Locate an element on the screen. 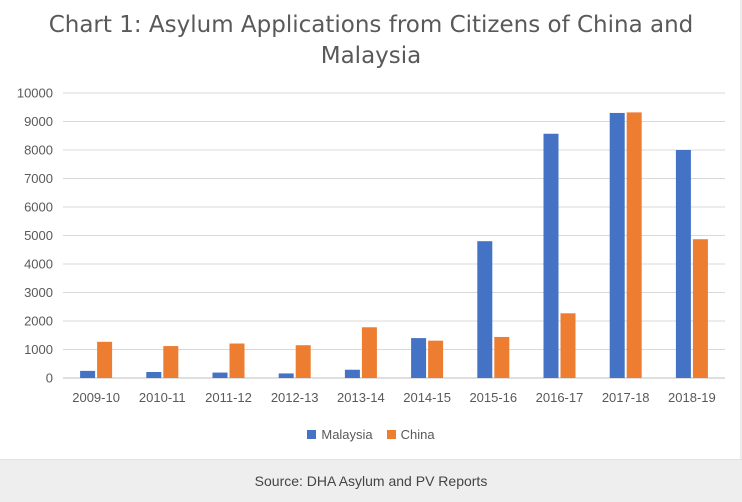  legend-swatch-china is located at coordinates (391, 434).